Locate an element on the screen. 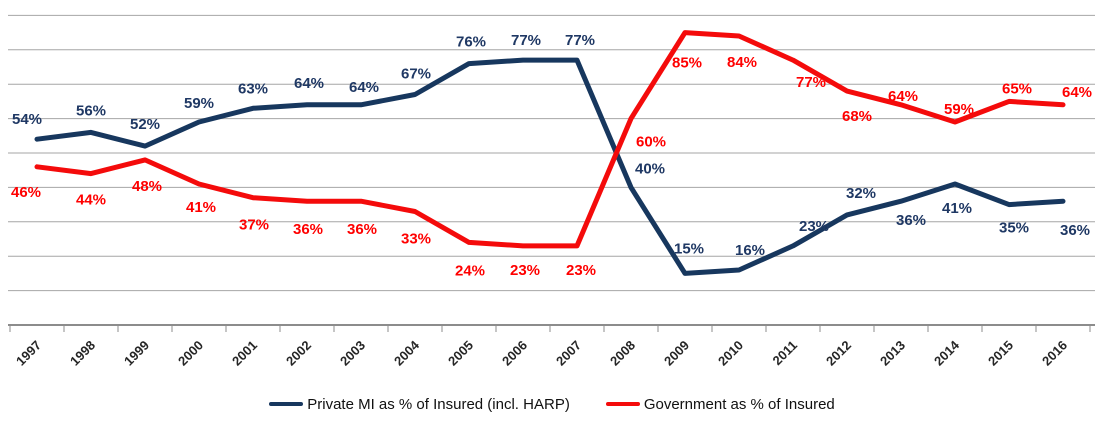 The image size is (1104, 423). data-label: 32% is located at coordinates (861, 193).